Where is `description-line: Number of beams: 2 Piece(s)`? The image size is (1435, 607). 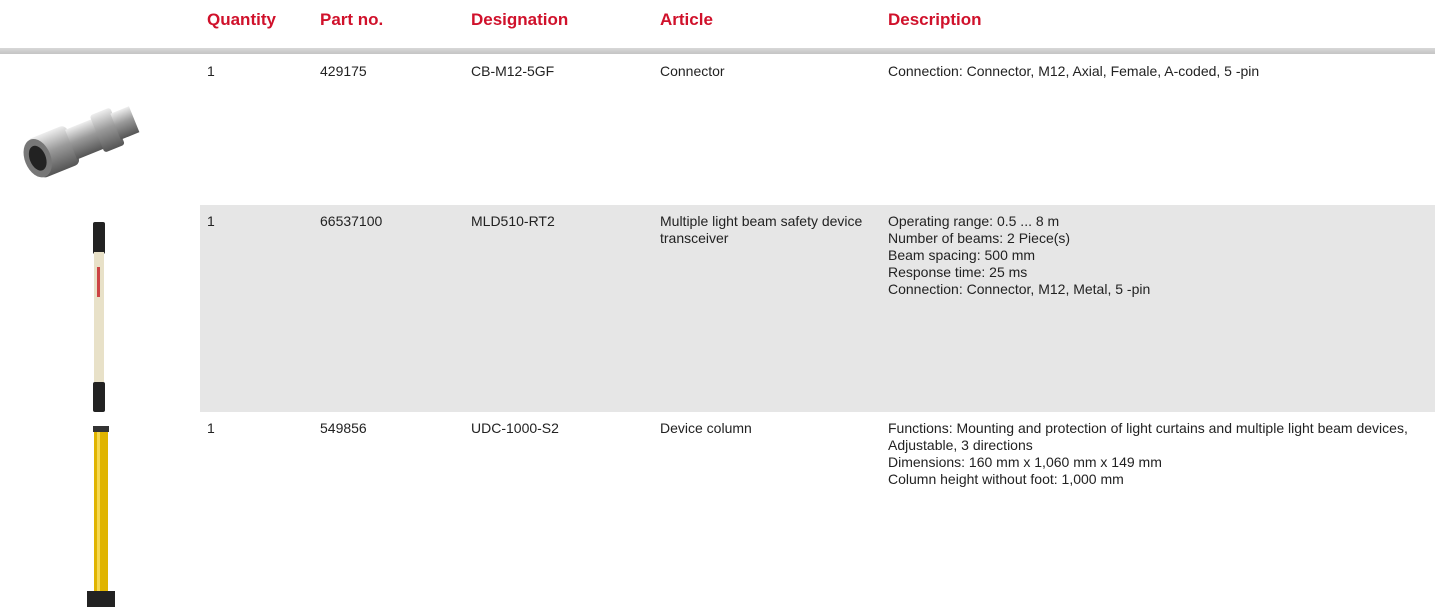 description-line: Number of beams: 2 Piece(s) is located at coordinates (979, 238).